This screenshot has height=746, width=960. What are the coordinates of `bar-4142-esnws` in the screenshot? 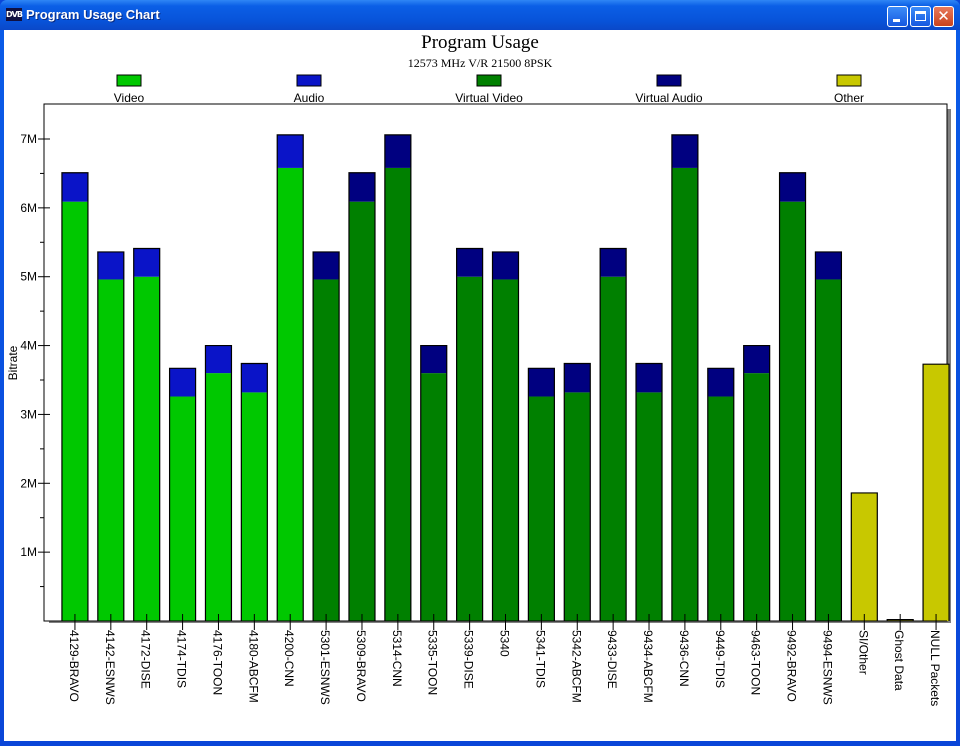 It's located at (111, 436).